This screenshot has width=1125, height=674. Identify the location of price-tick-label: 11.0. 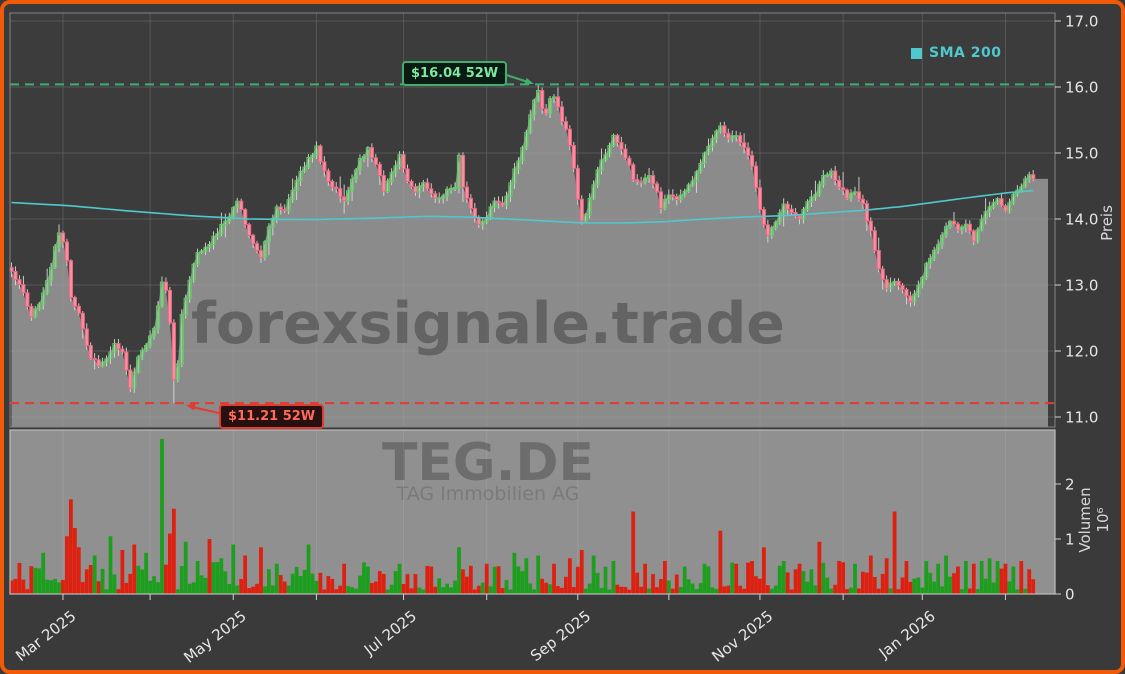
(1081, 418).